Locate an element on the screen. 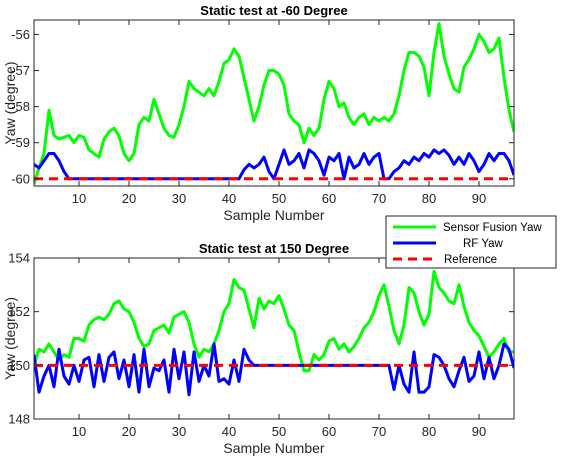 This screenshot has height=466, width=566. plot1-xtick-label: 10 is located at coordinates (79, 198).